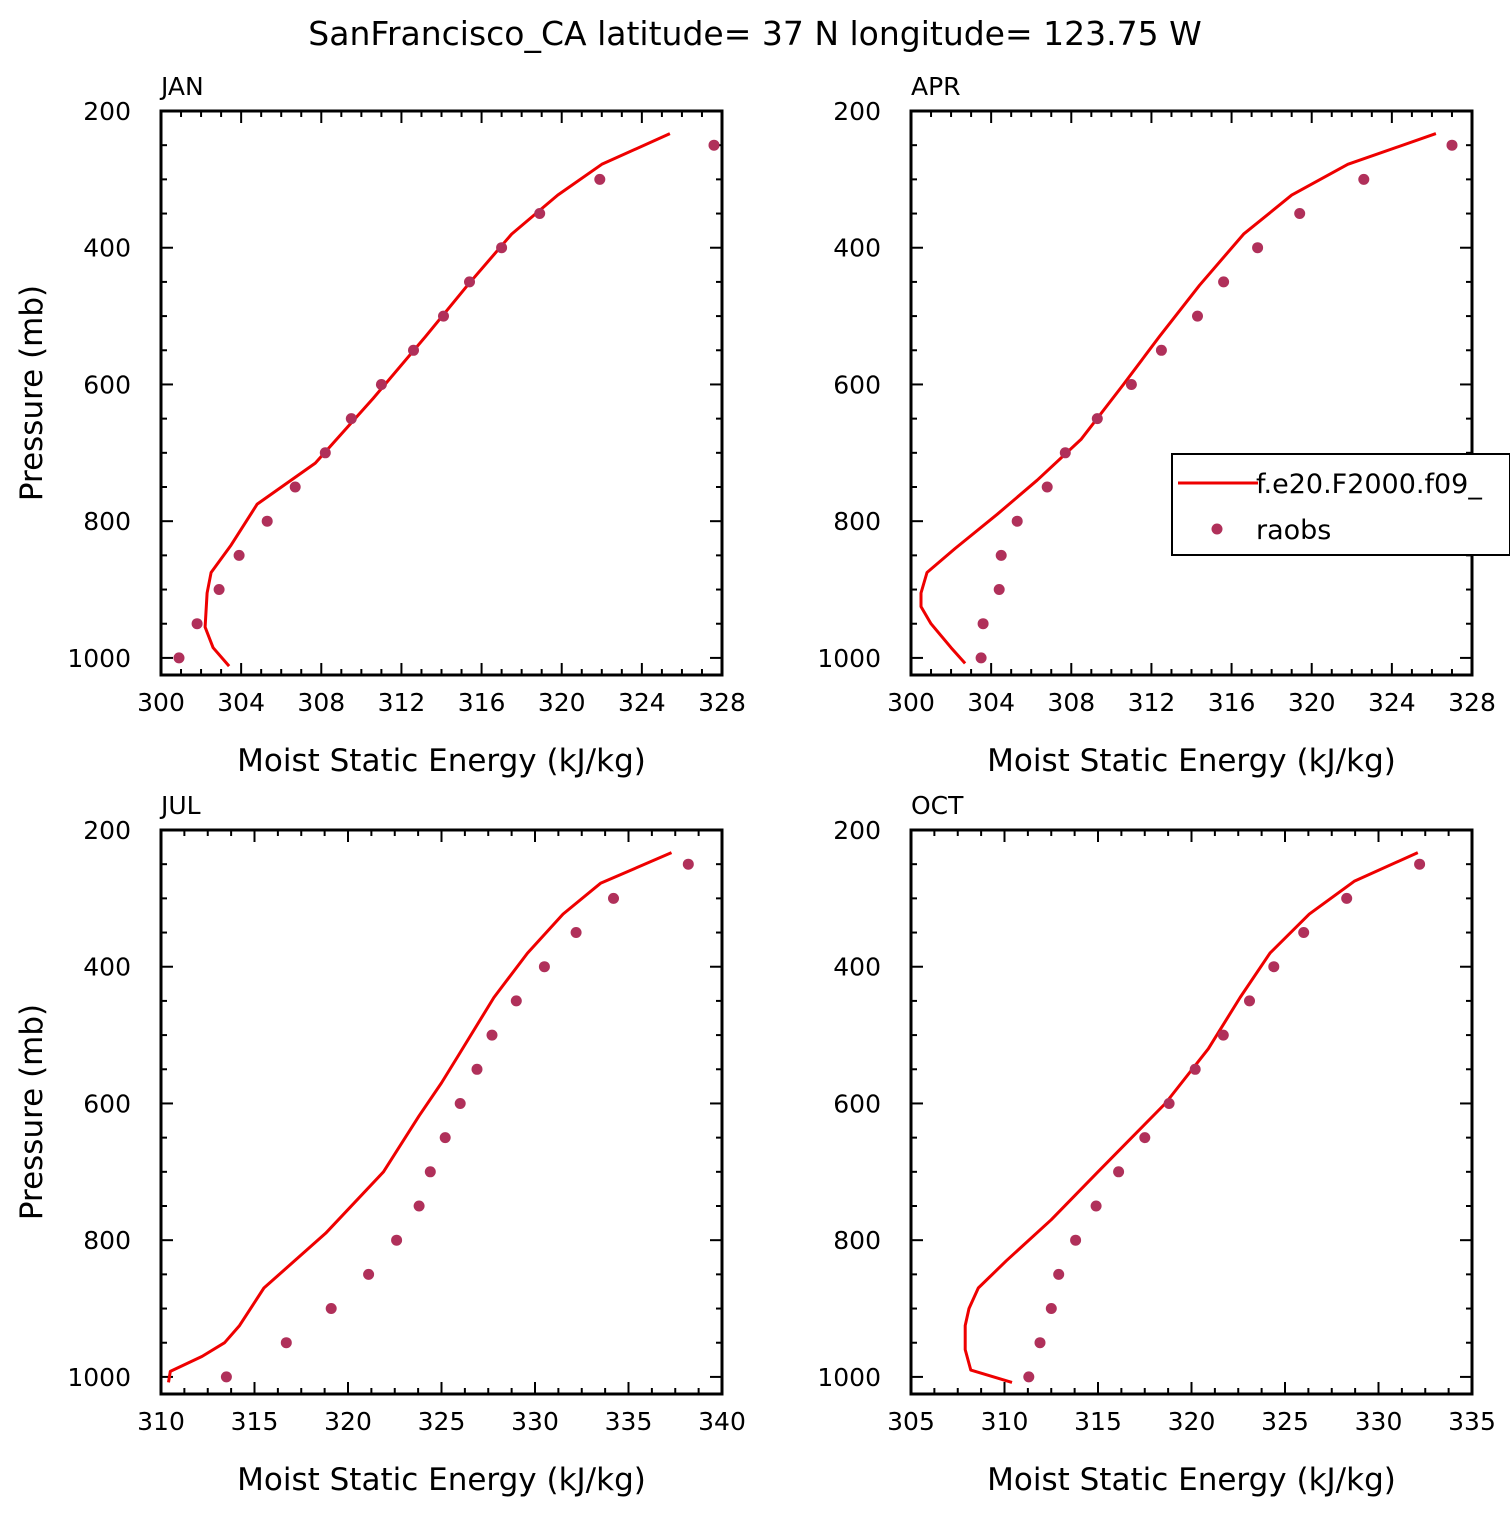 The image size is (1510, 1515). What do you see at coordinates (722, 1421) in the screenshot?
I see `x-tick-label: 340` at bounding box center [722, 1421].